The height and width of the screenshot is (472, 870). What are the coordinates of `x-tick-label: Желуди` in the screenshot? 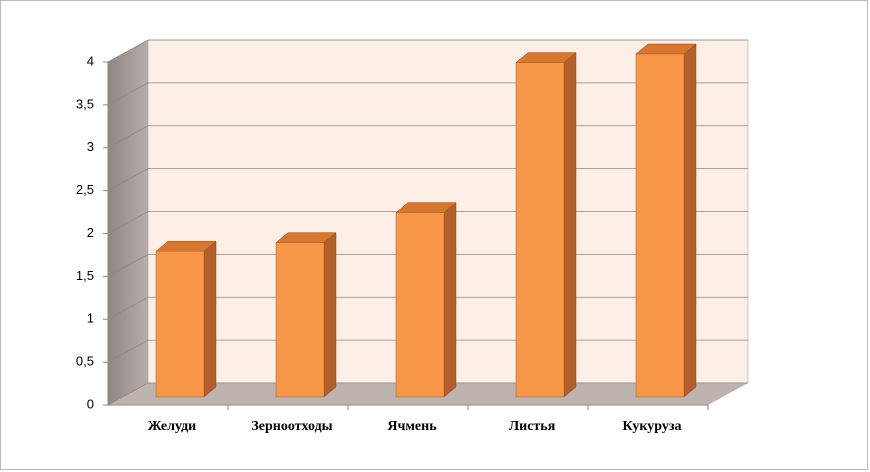 It's located at (172, 426).